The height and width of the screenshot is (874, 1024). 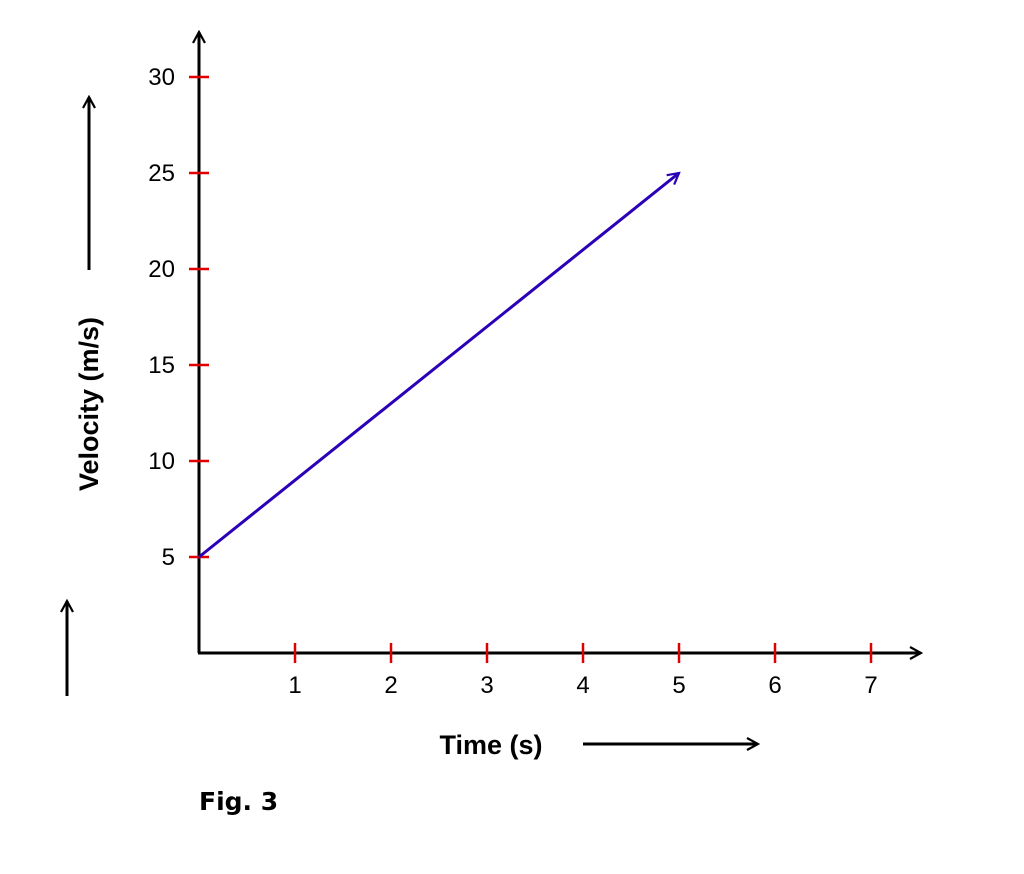 I want to click on x-ticks: 1 2 3 4 5 6 7, so click(x=583, y=671).